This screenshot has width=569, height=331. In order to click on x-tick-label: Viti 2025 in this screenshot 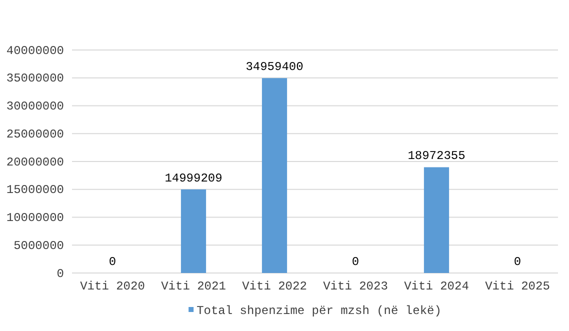, I will do `click(517, 287)`.